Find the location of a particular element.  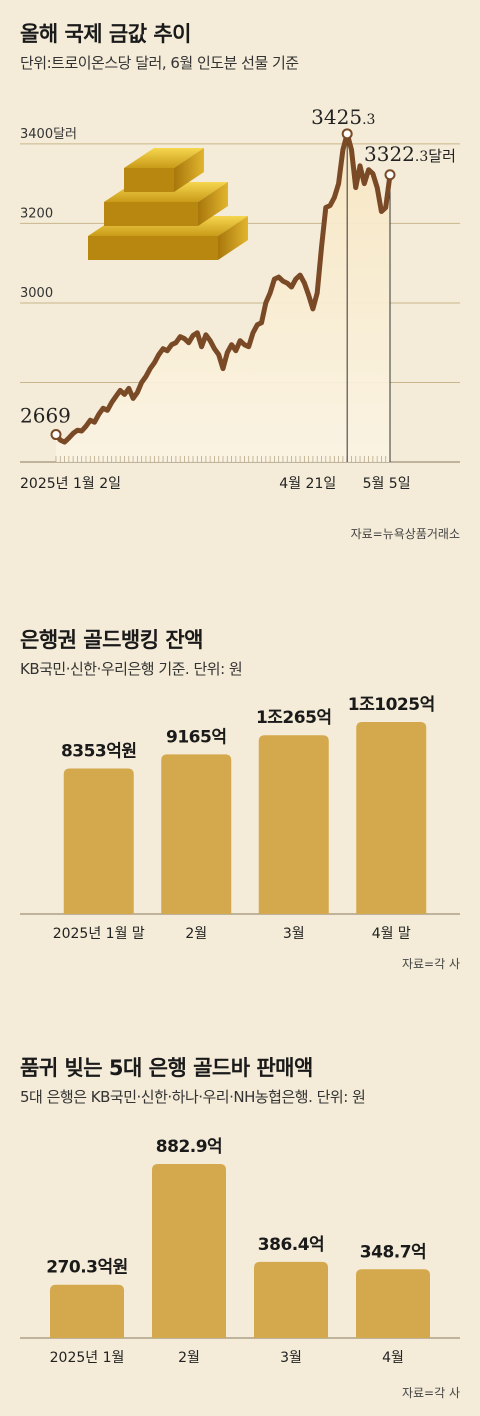

bar-category-label: 4월 말 is located at coordinates (391, 934).